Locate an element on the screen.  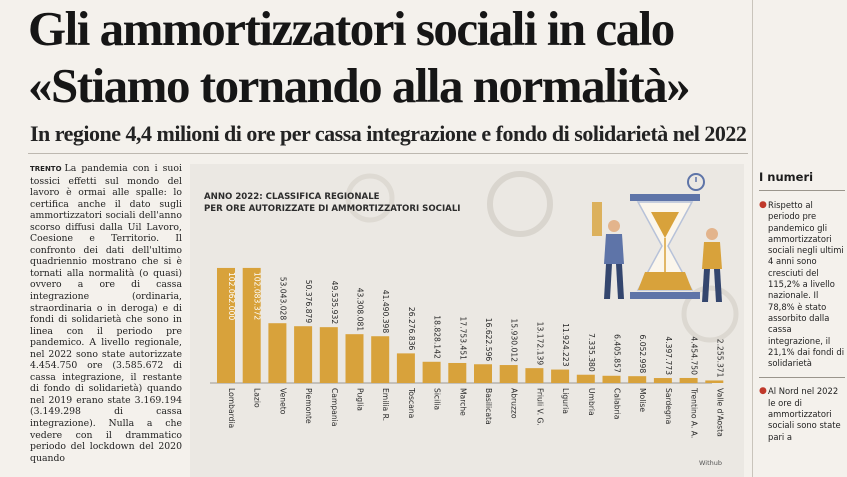
value-label-calabria: 6.405.857 is located at coordinates (617, 353).